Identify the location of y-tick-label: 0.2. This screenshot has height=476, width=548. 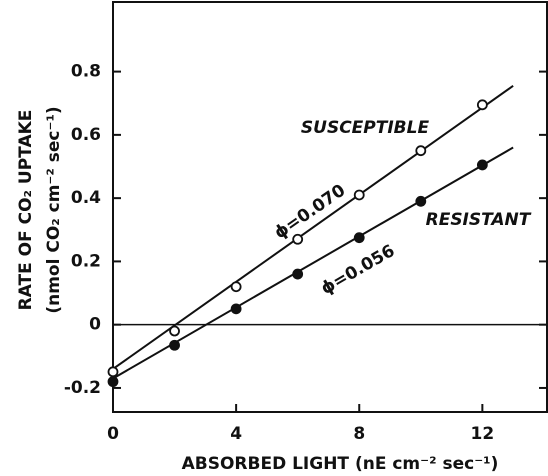
(86, 261).